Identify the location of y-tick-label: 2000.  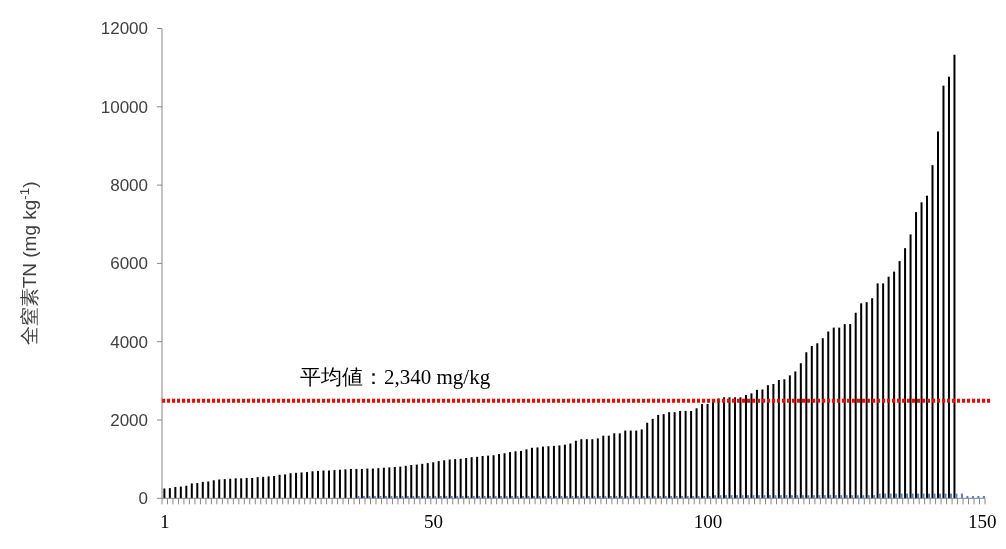
(129, 420).